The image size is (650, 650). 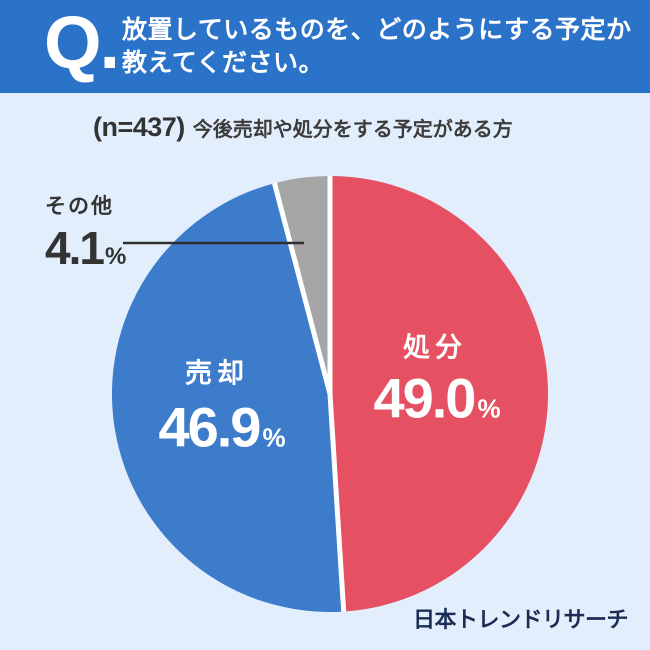 I want to click on slice-label-baikyaku: 売却, so click(x=217, y=373).